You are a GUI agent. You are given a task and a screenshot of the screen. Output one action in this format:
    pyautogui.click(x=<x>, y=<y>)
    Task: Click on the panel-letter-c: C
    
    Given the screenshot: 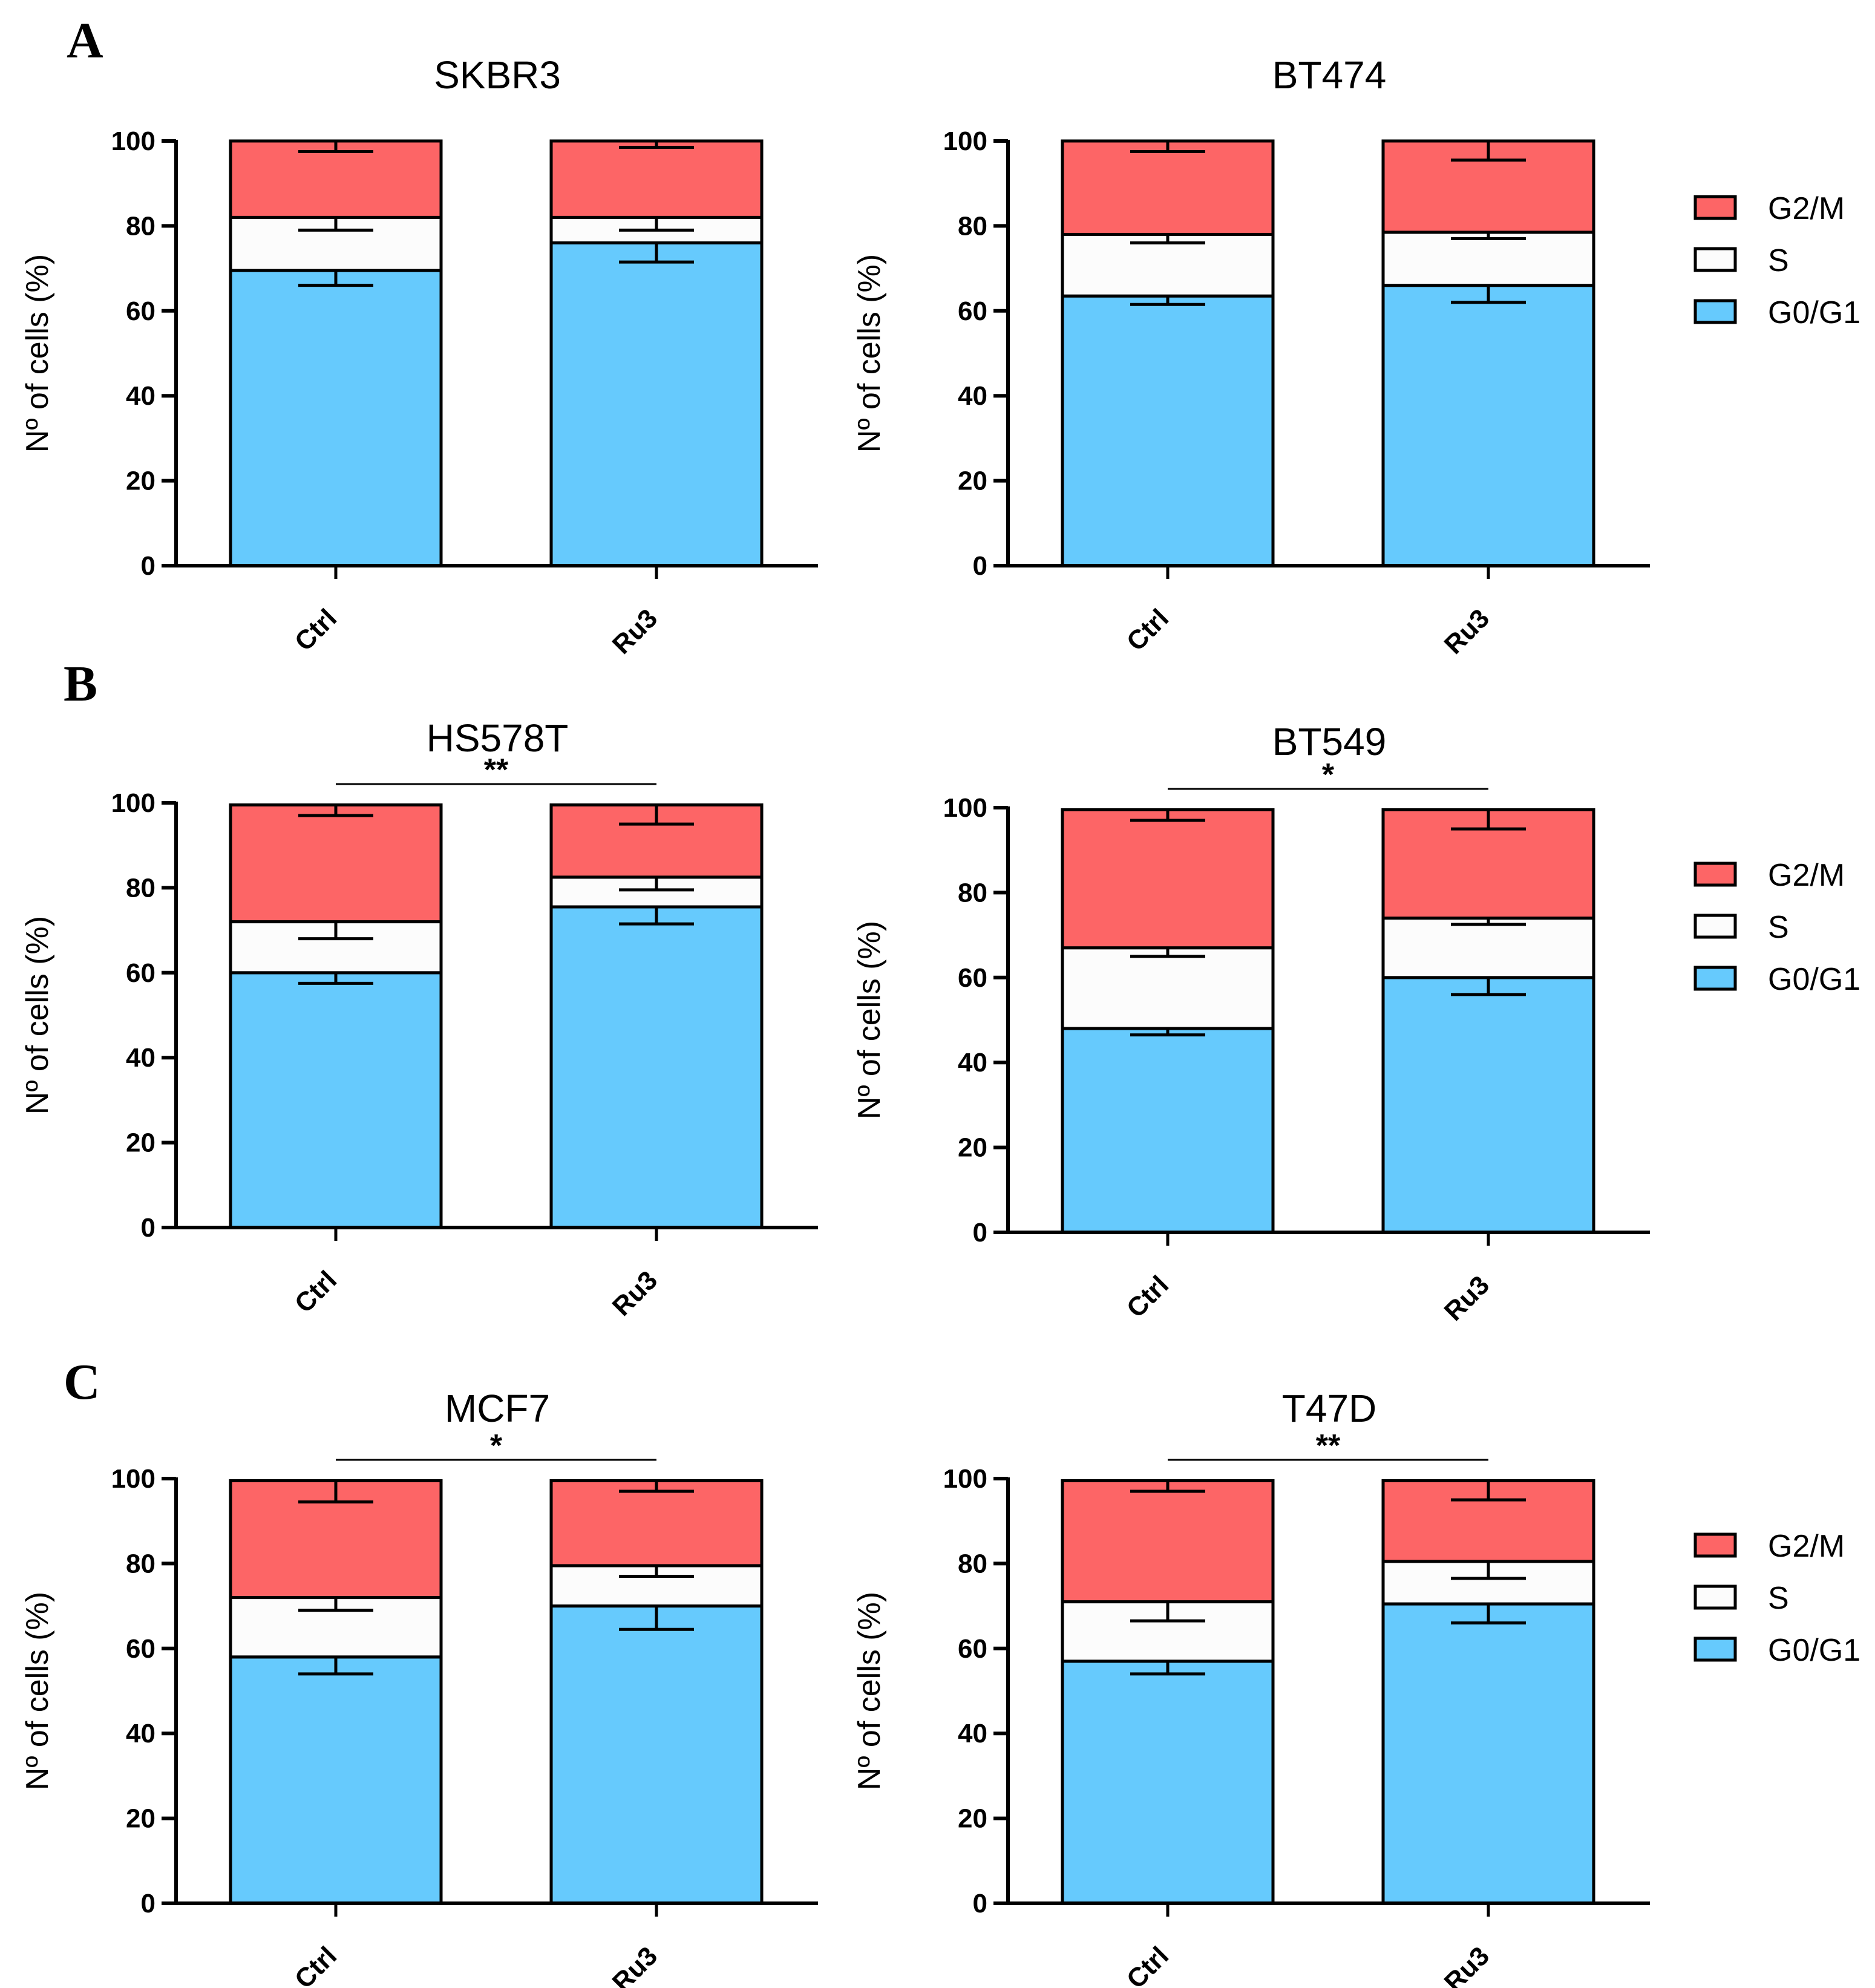 What is the action you would take?
    pyautogui.click(x=82, y=1382)
    